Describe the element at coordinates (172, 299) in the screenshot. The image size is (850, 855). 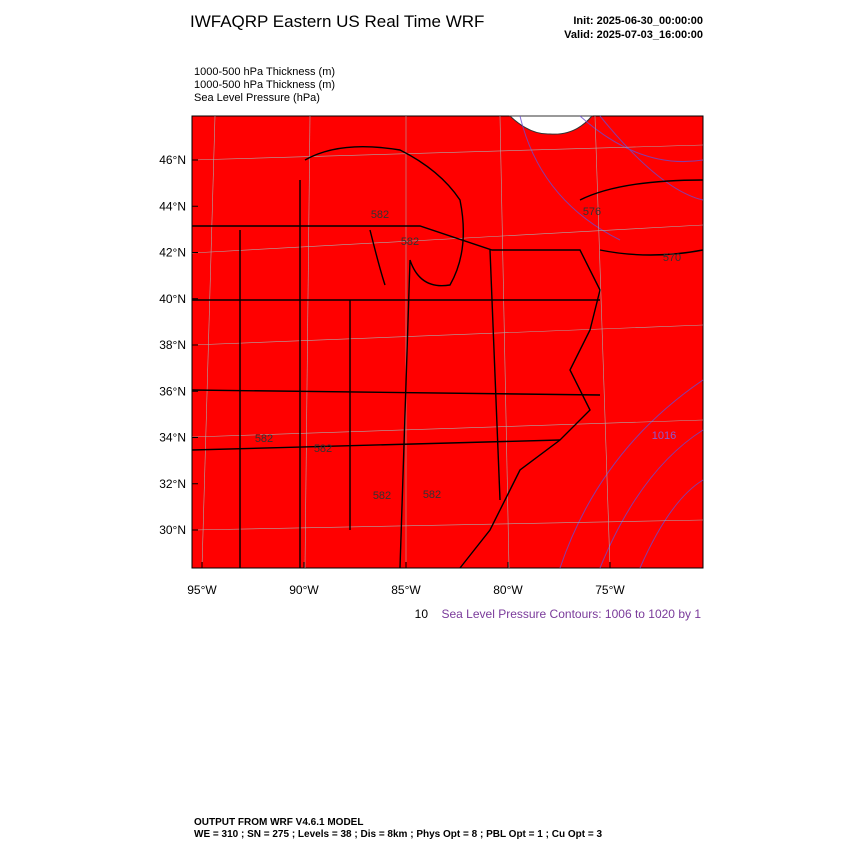
I see `lat-label: 40°N` at that location.